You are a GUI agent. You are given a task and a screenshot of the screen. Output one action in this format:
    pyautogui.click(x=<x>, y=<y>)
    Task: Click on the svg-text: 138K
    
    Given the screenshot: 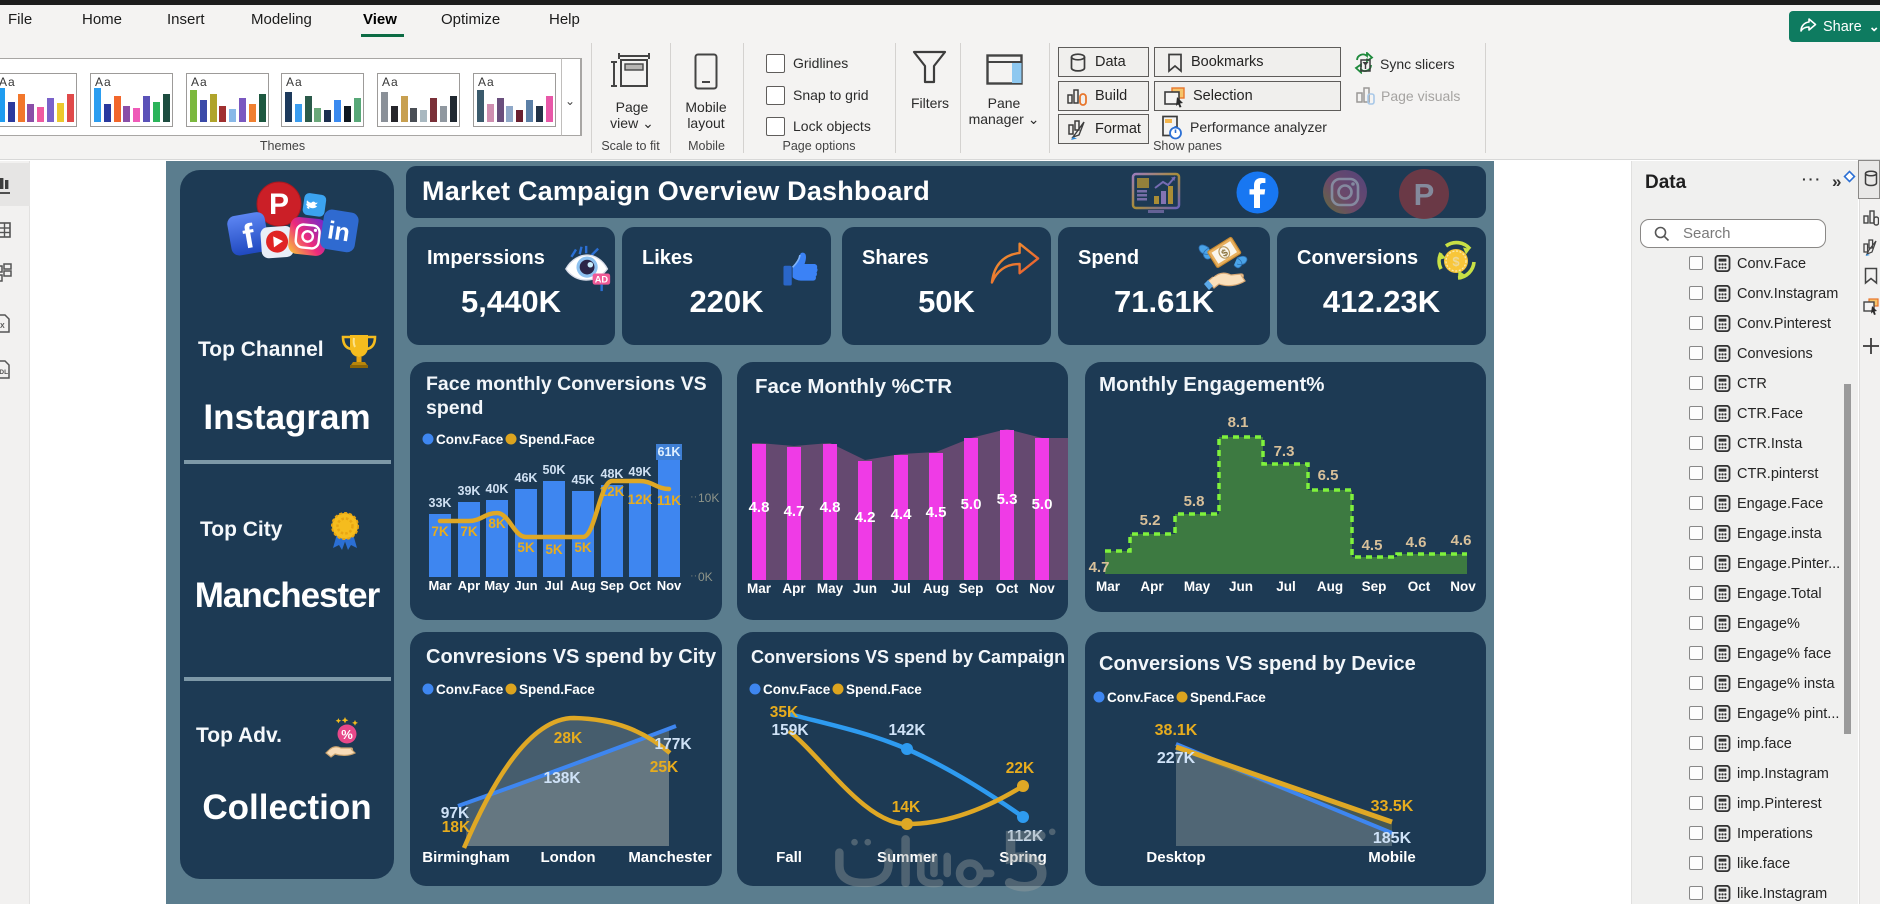 What is the action you would take?
    pyautogui.click(x=562, y=778)
    